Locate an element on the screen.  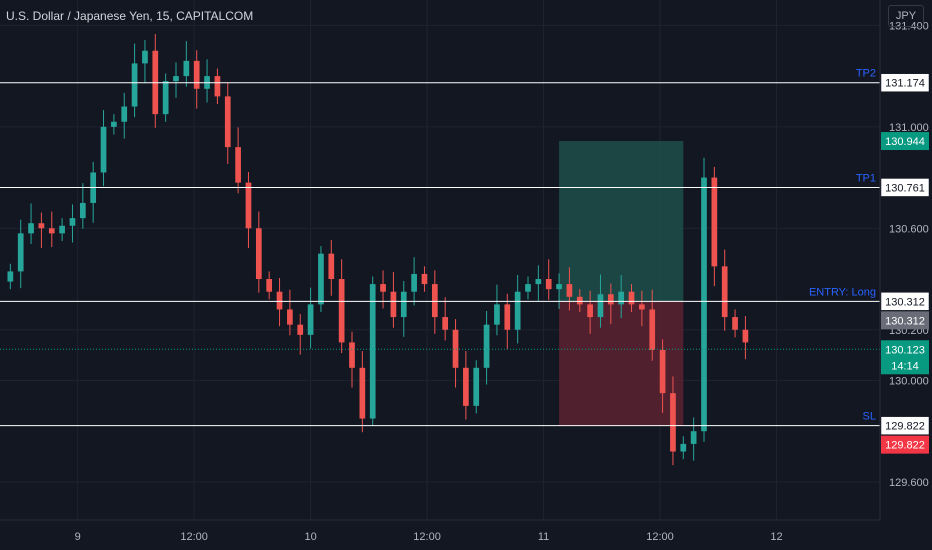
stop-price-tag-label: 129.822 is located at coordinates (905, 446).